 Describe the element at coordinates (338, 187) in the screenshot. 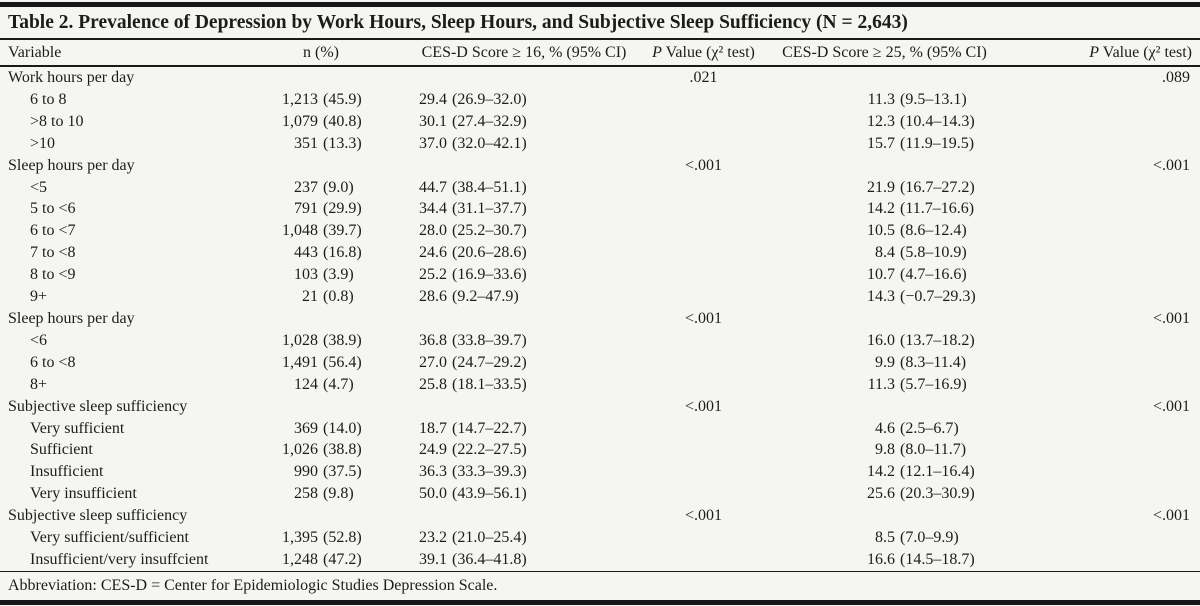

I see `n-percent: (9.0)` at that location.